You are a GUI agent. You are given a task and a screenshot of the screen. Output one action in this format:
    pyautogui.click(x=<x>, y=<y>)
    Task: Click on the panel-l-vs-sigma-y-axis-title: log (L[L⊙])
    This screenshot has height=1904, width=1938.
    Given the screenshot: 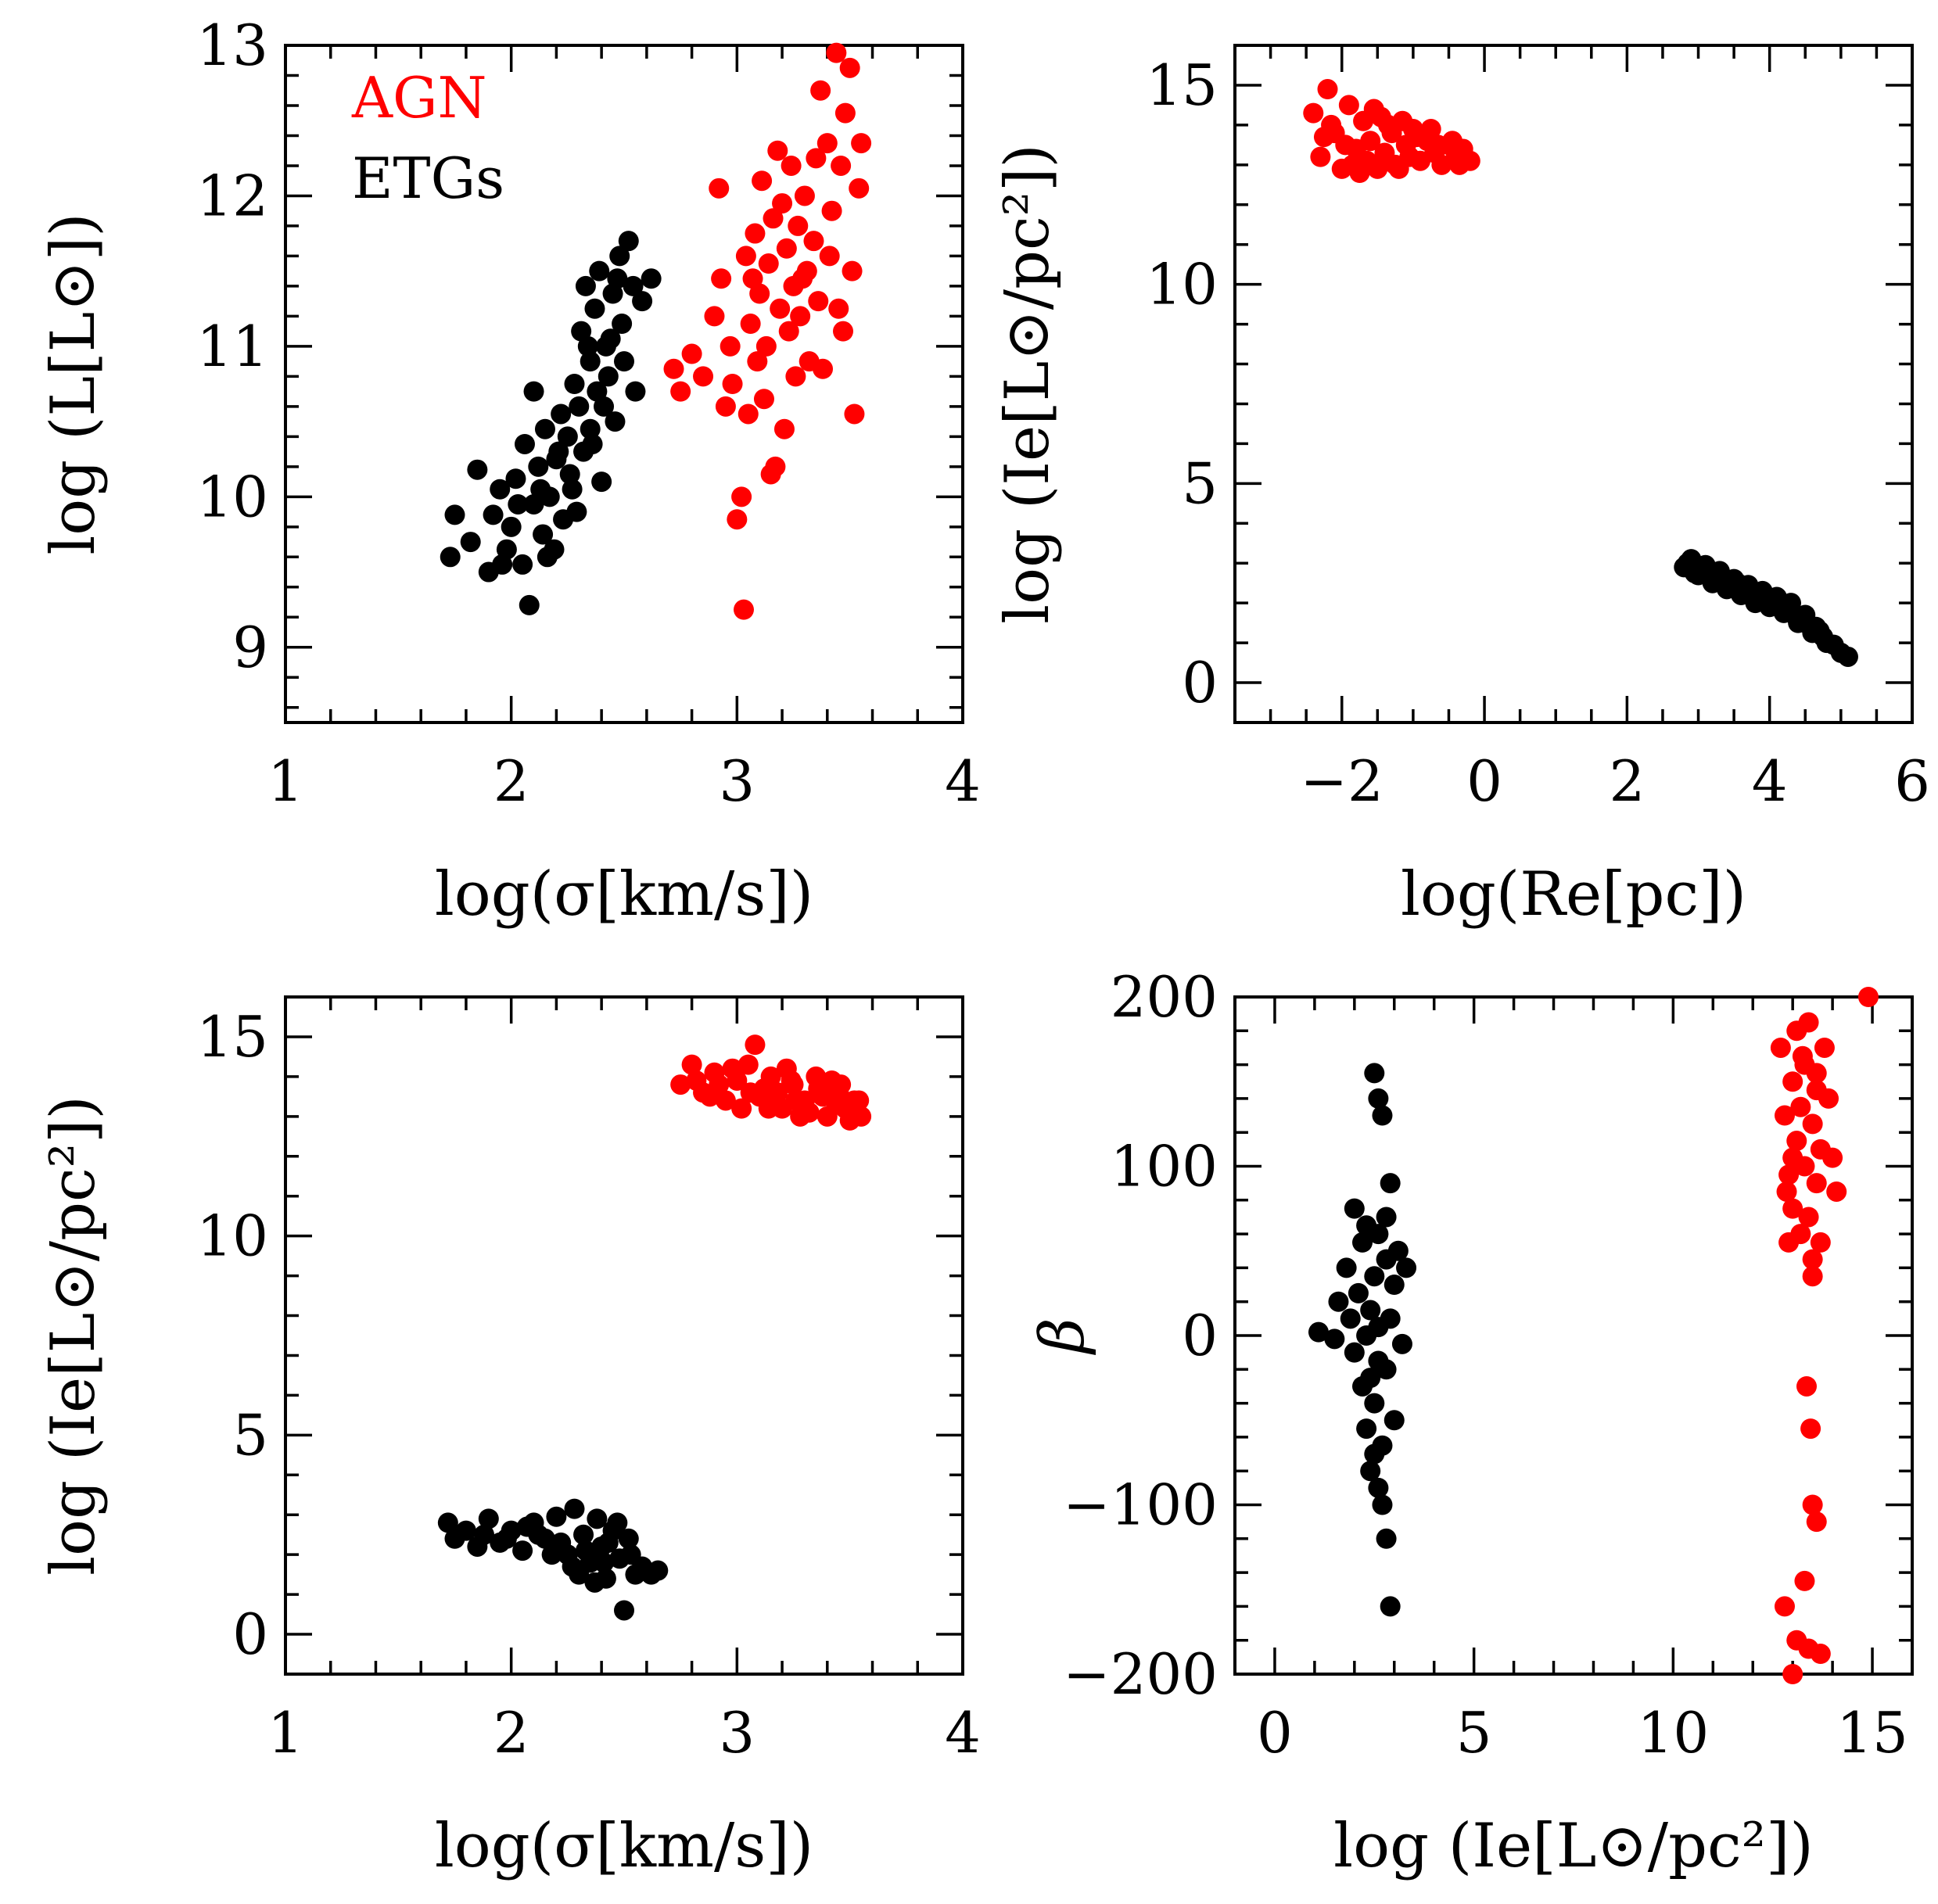 What is the action you would take?
    pyautogui.click(x=73, y=383)
    